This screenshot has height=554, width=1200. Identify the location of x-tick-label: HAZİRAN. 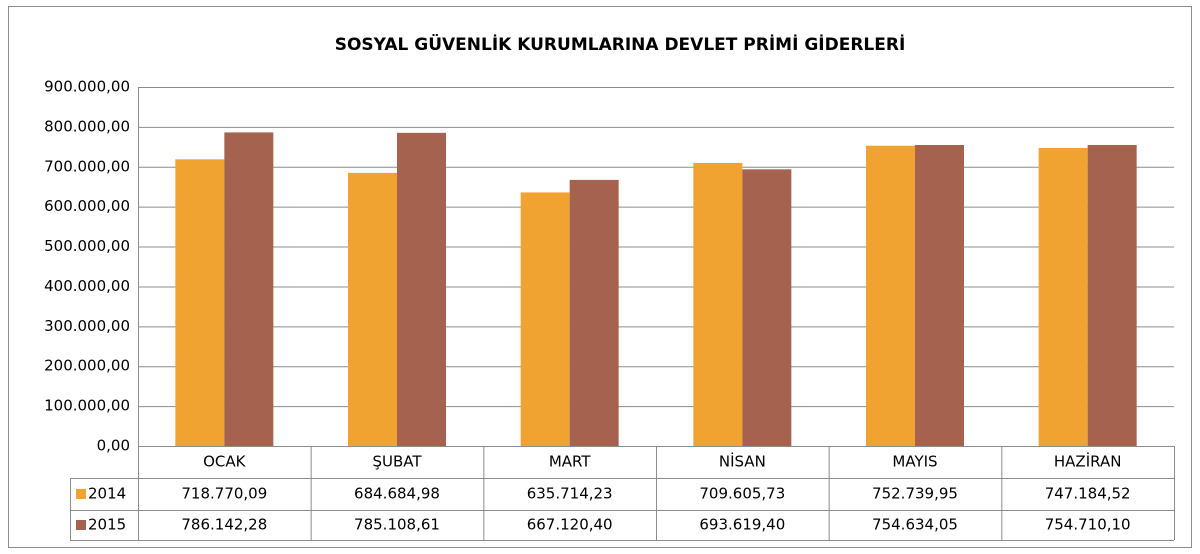
(1088, 461).